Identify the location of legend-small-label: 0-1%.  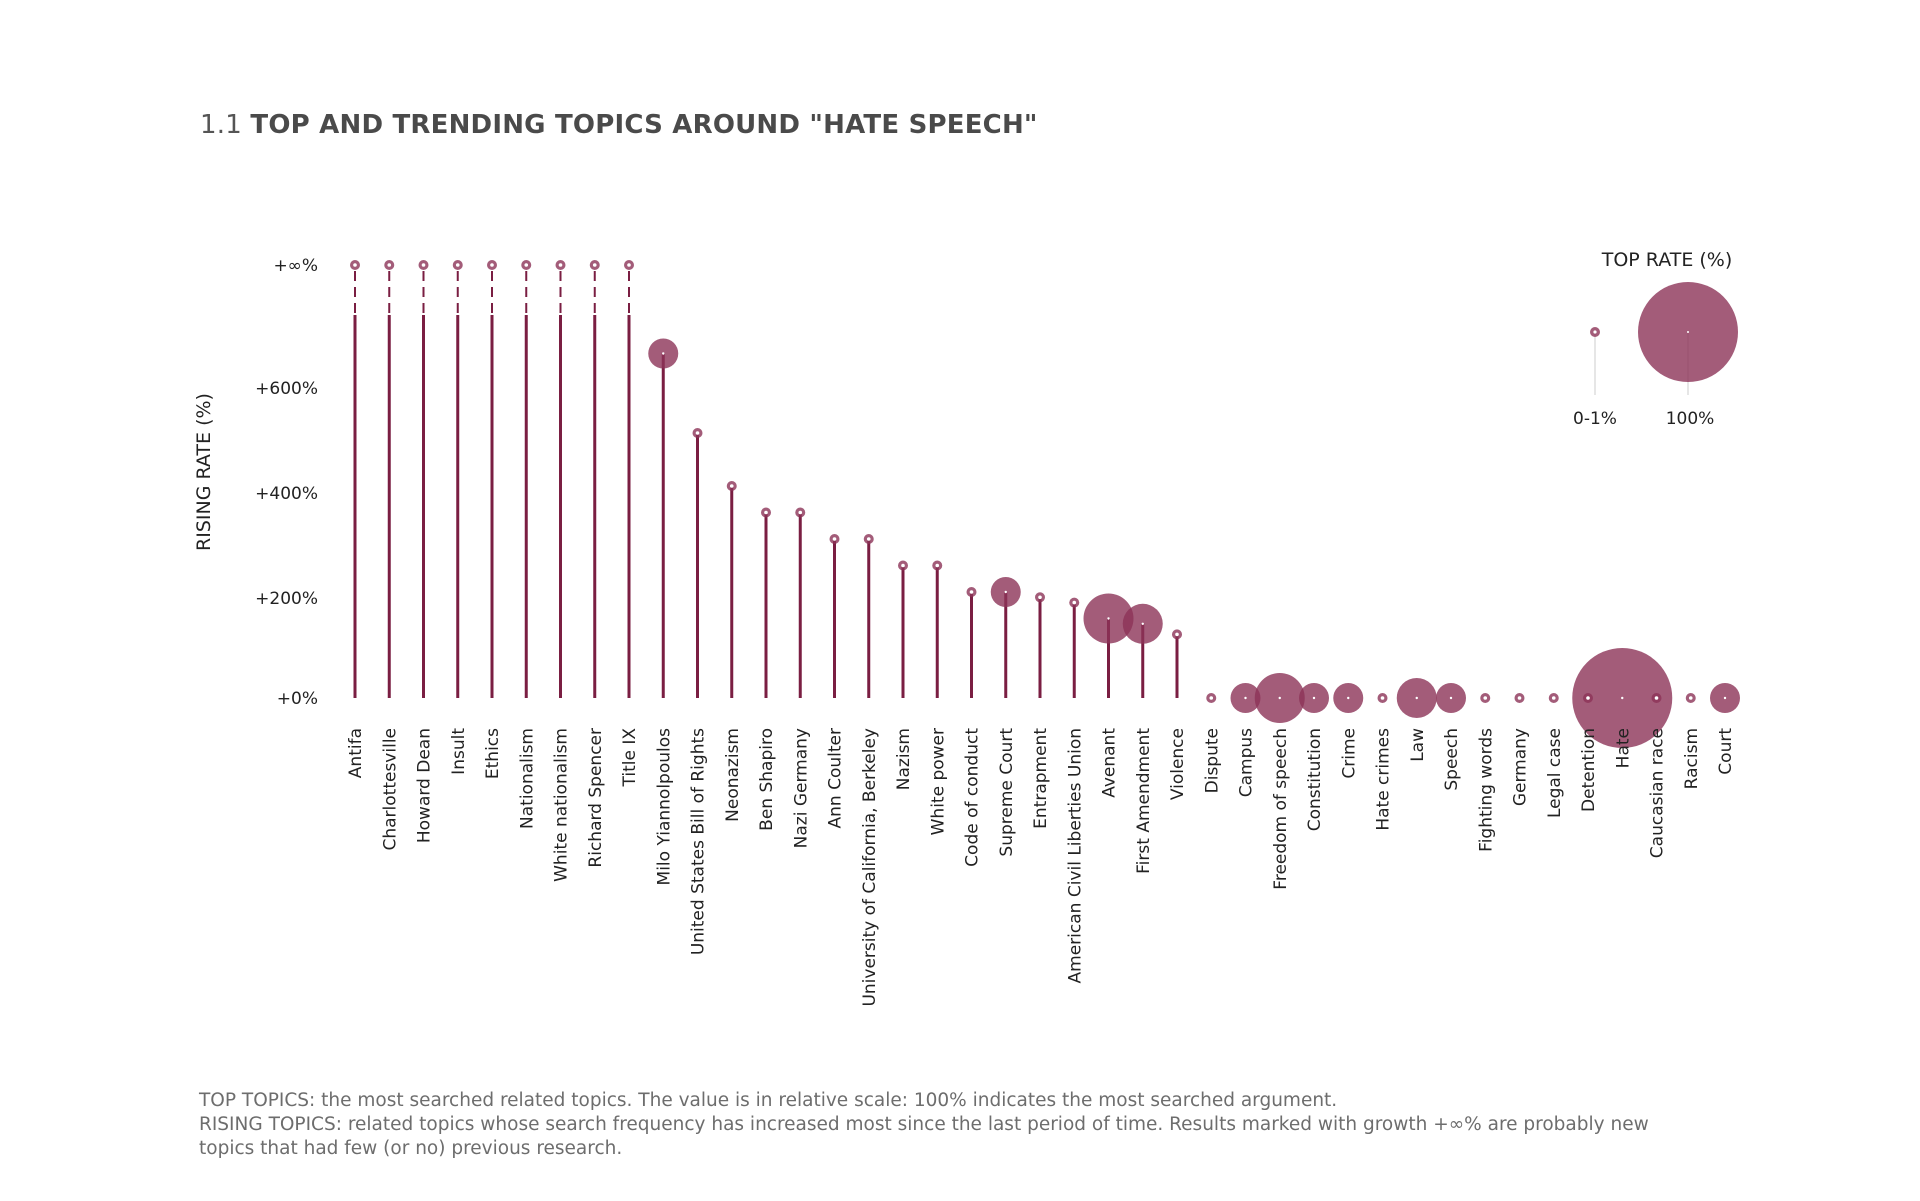
(1595, 419).